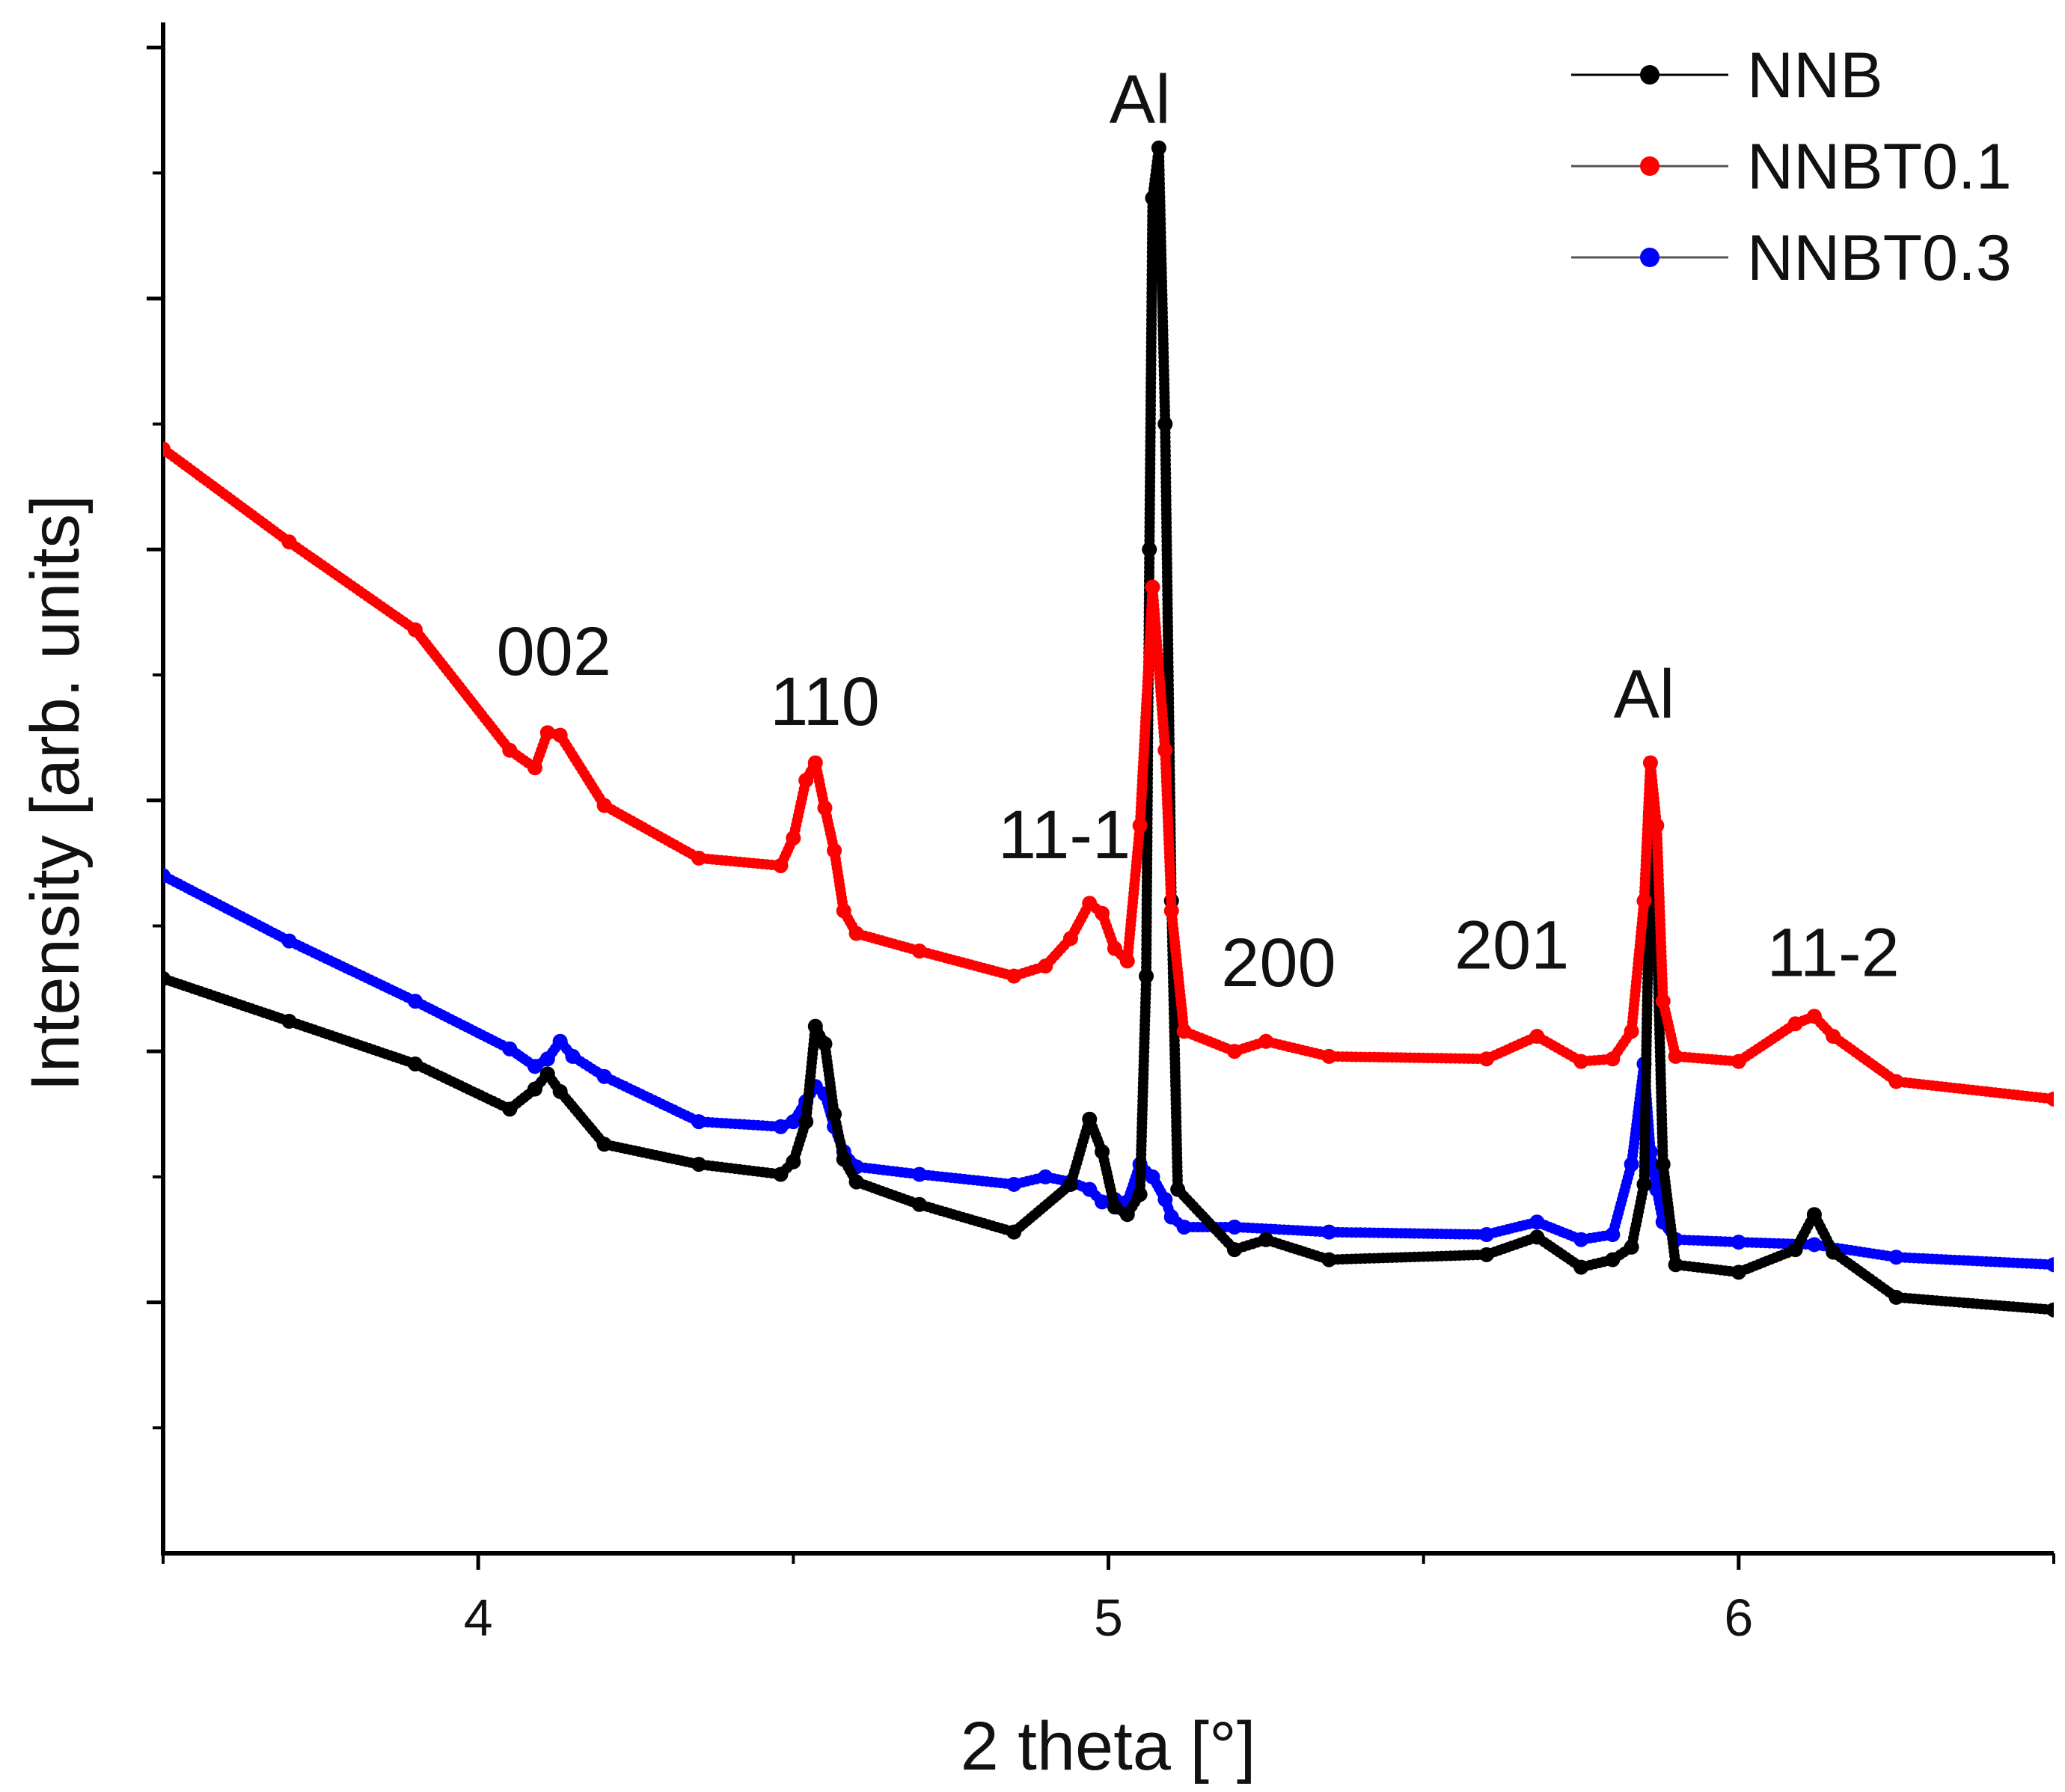 The width and height of the screenshot is (2065, 1792). What do you see at coordinates (1833, 953) in the screenshot?
I see `peak-label: 11-2` at bounding box center [1833, 953].